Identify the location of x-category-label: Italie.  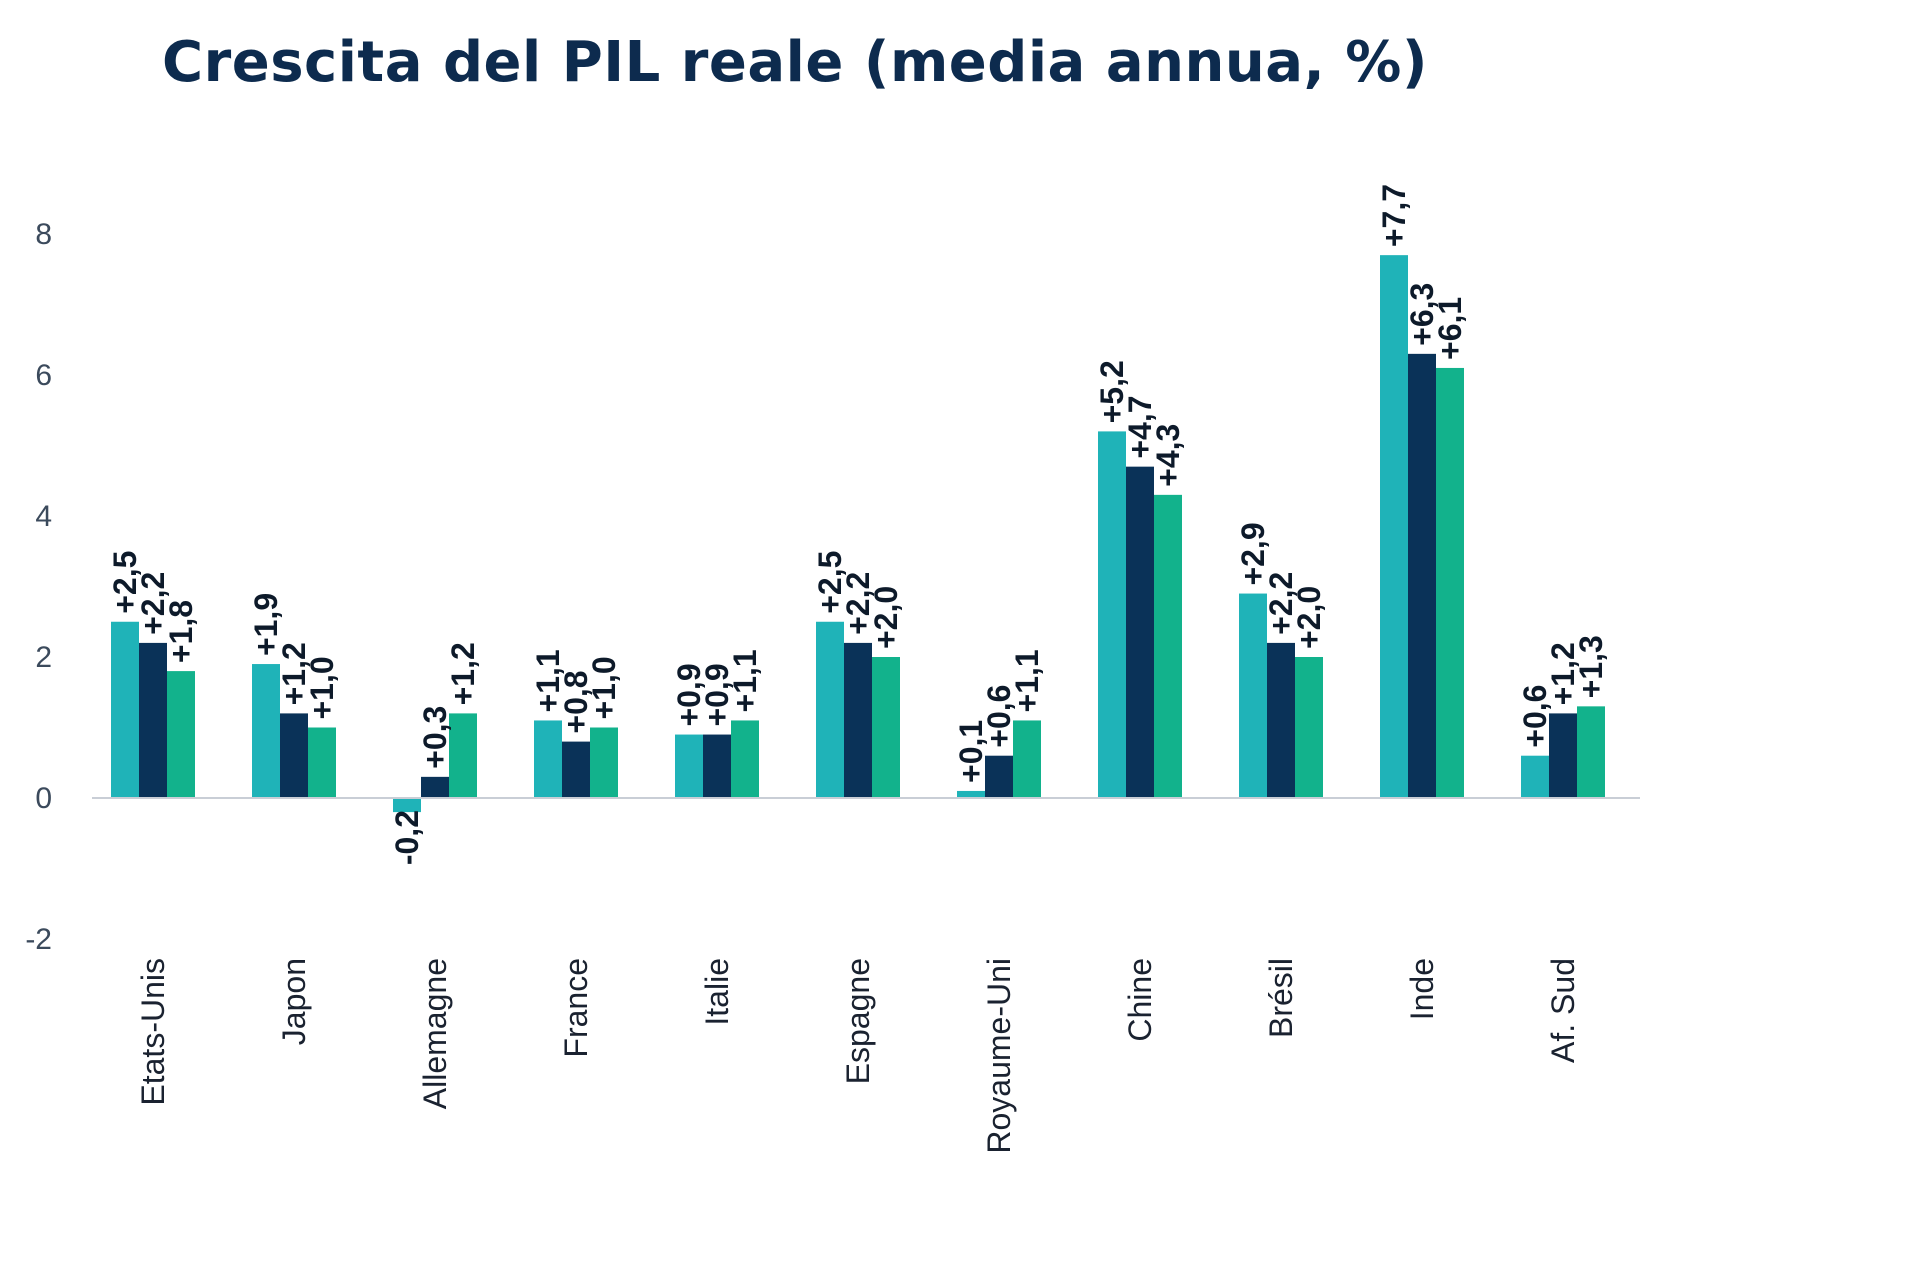
(717, 992).